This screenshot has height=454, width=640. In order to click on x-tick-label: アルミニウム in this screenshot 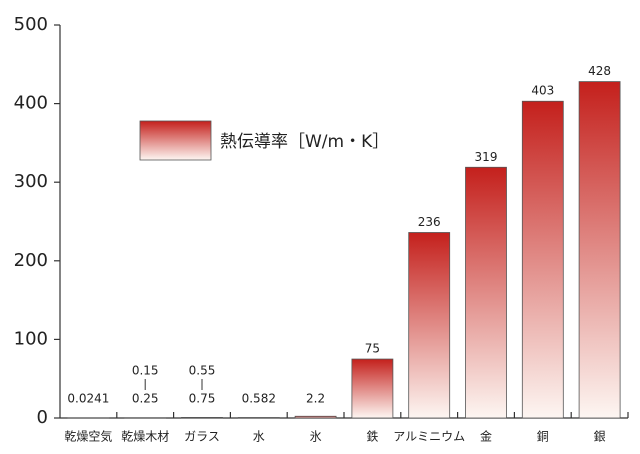, I will do `click(429, 437)`.